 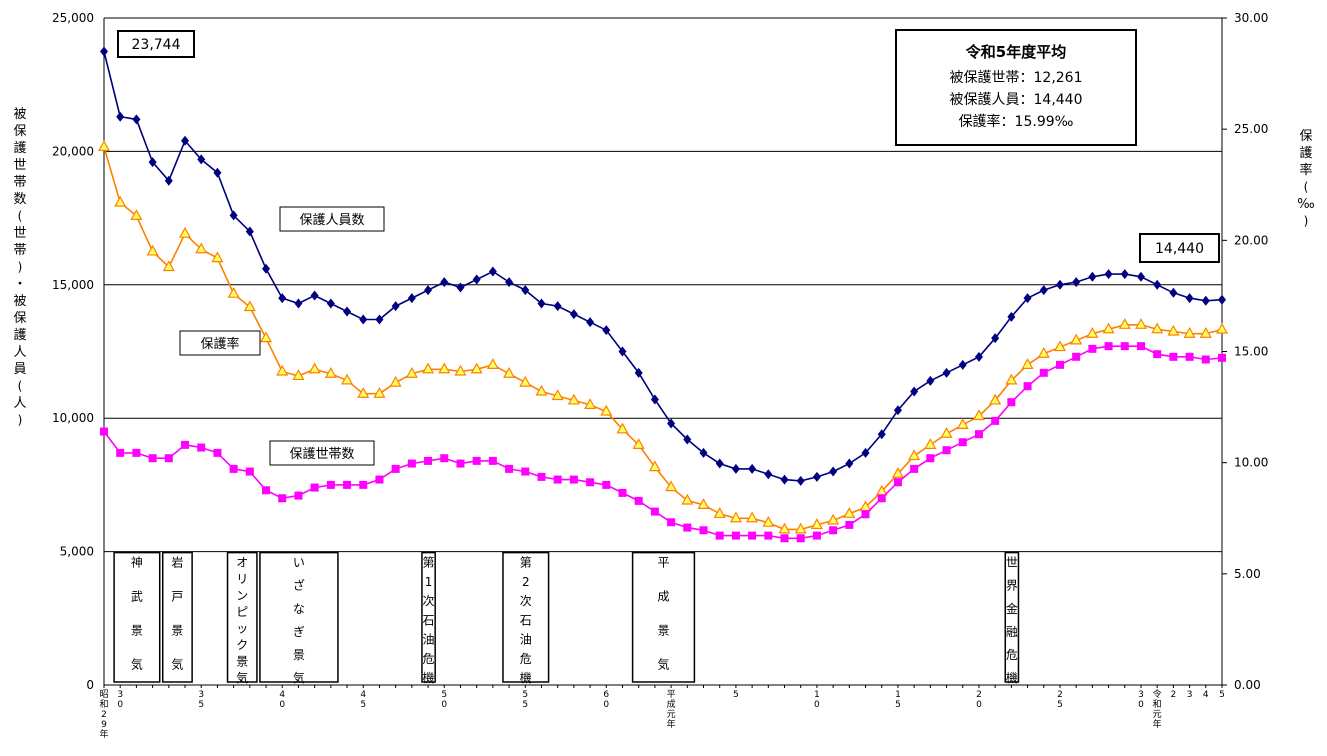 What do you see at coordinates (1251, 18) in the screenshot?
I see `y-right-tick-label: 30.00` at bounding box center [1251, 18].